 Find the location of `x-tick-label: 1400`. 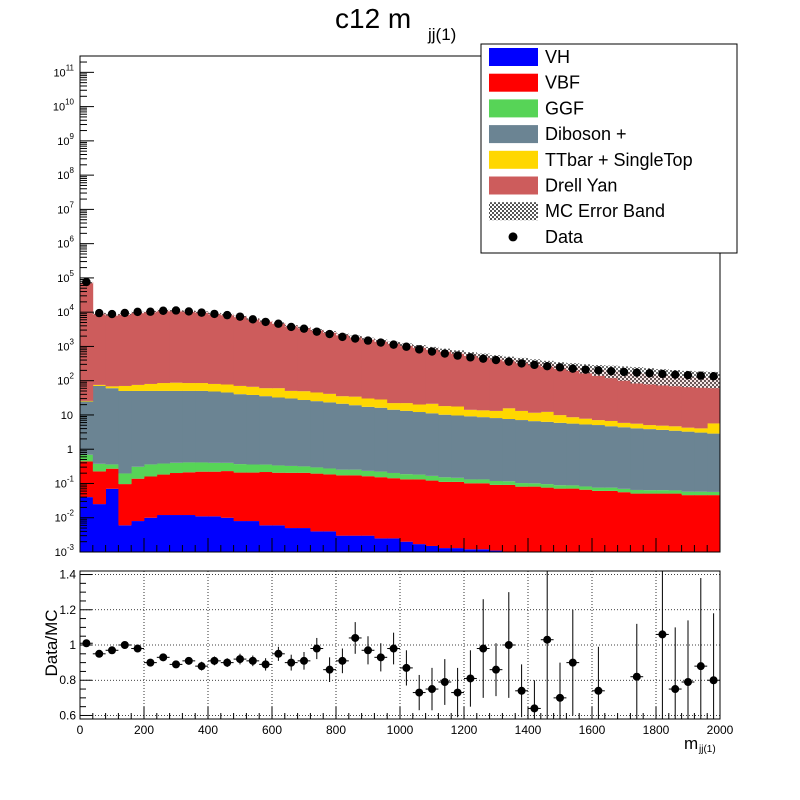

x-tick-label: 1400 is located at coordinates (528, 730).